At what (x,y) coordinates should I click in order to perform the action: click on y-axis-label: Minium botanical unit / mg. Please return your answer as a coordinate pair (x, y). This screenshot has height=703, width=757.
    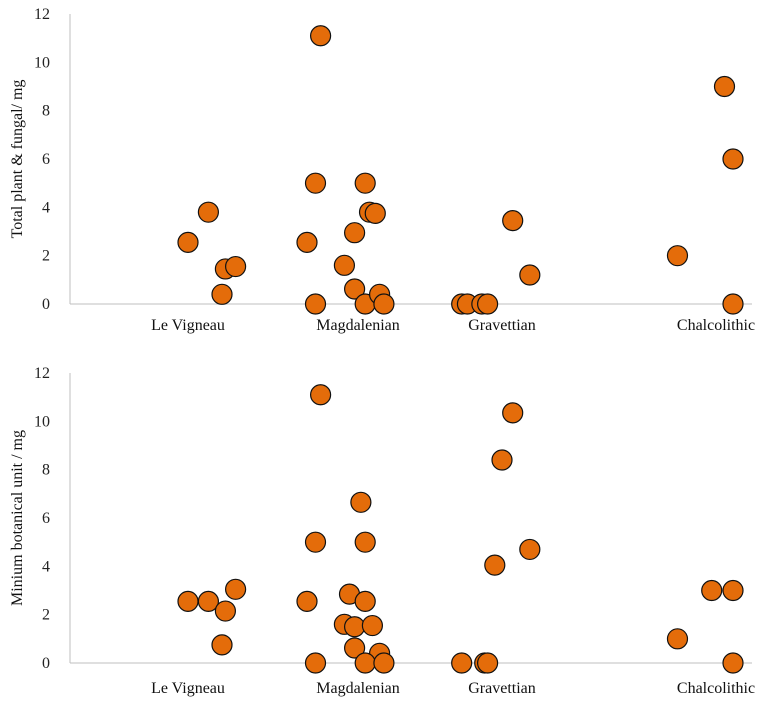
    Looking at the image, I should click on (17, 518).